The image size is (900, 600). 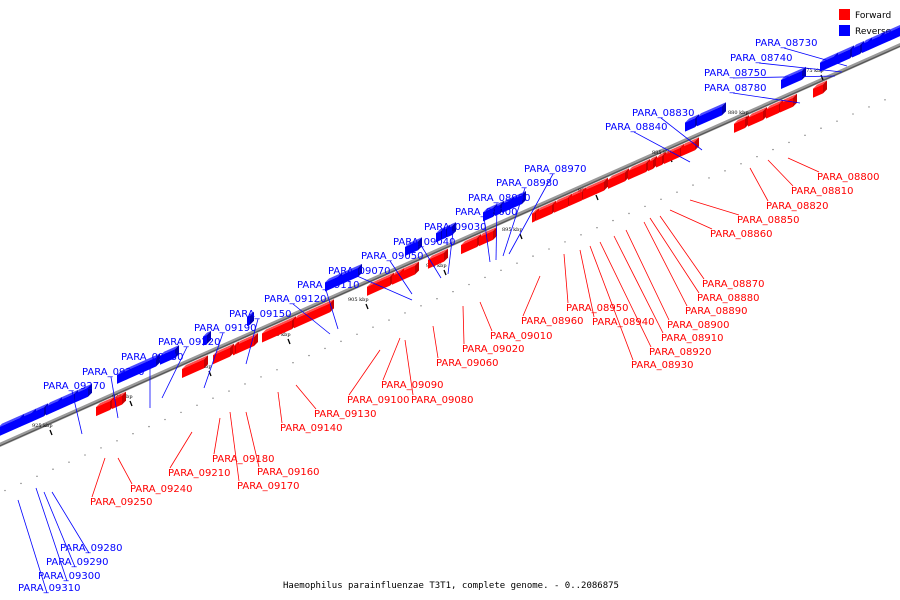 What do you see at coordinates (833, 170) in the screenshot?
I see `forward-gene-label: PARA_08800` at bounding box center [833, 170].